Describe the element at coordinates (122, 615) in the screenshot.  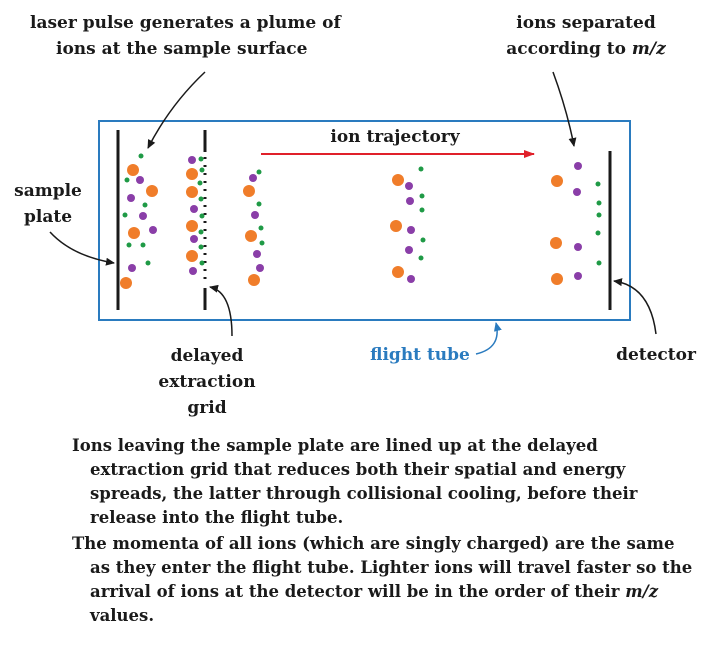
I see `caption-p2-end: values.` at that location.